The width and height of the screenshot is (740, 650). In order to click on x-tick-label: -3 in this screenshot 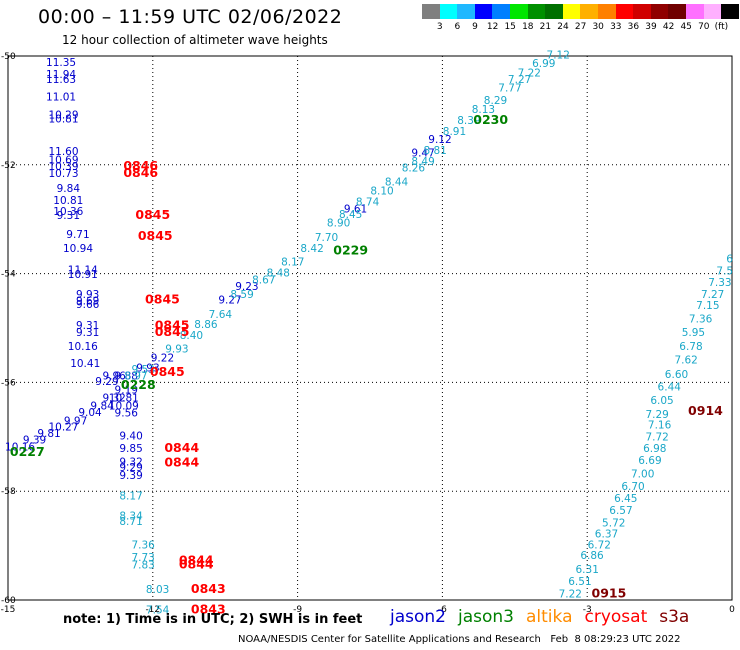, I will do `click(587, 610)`.